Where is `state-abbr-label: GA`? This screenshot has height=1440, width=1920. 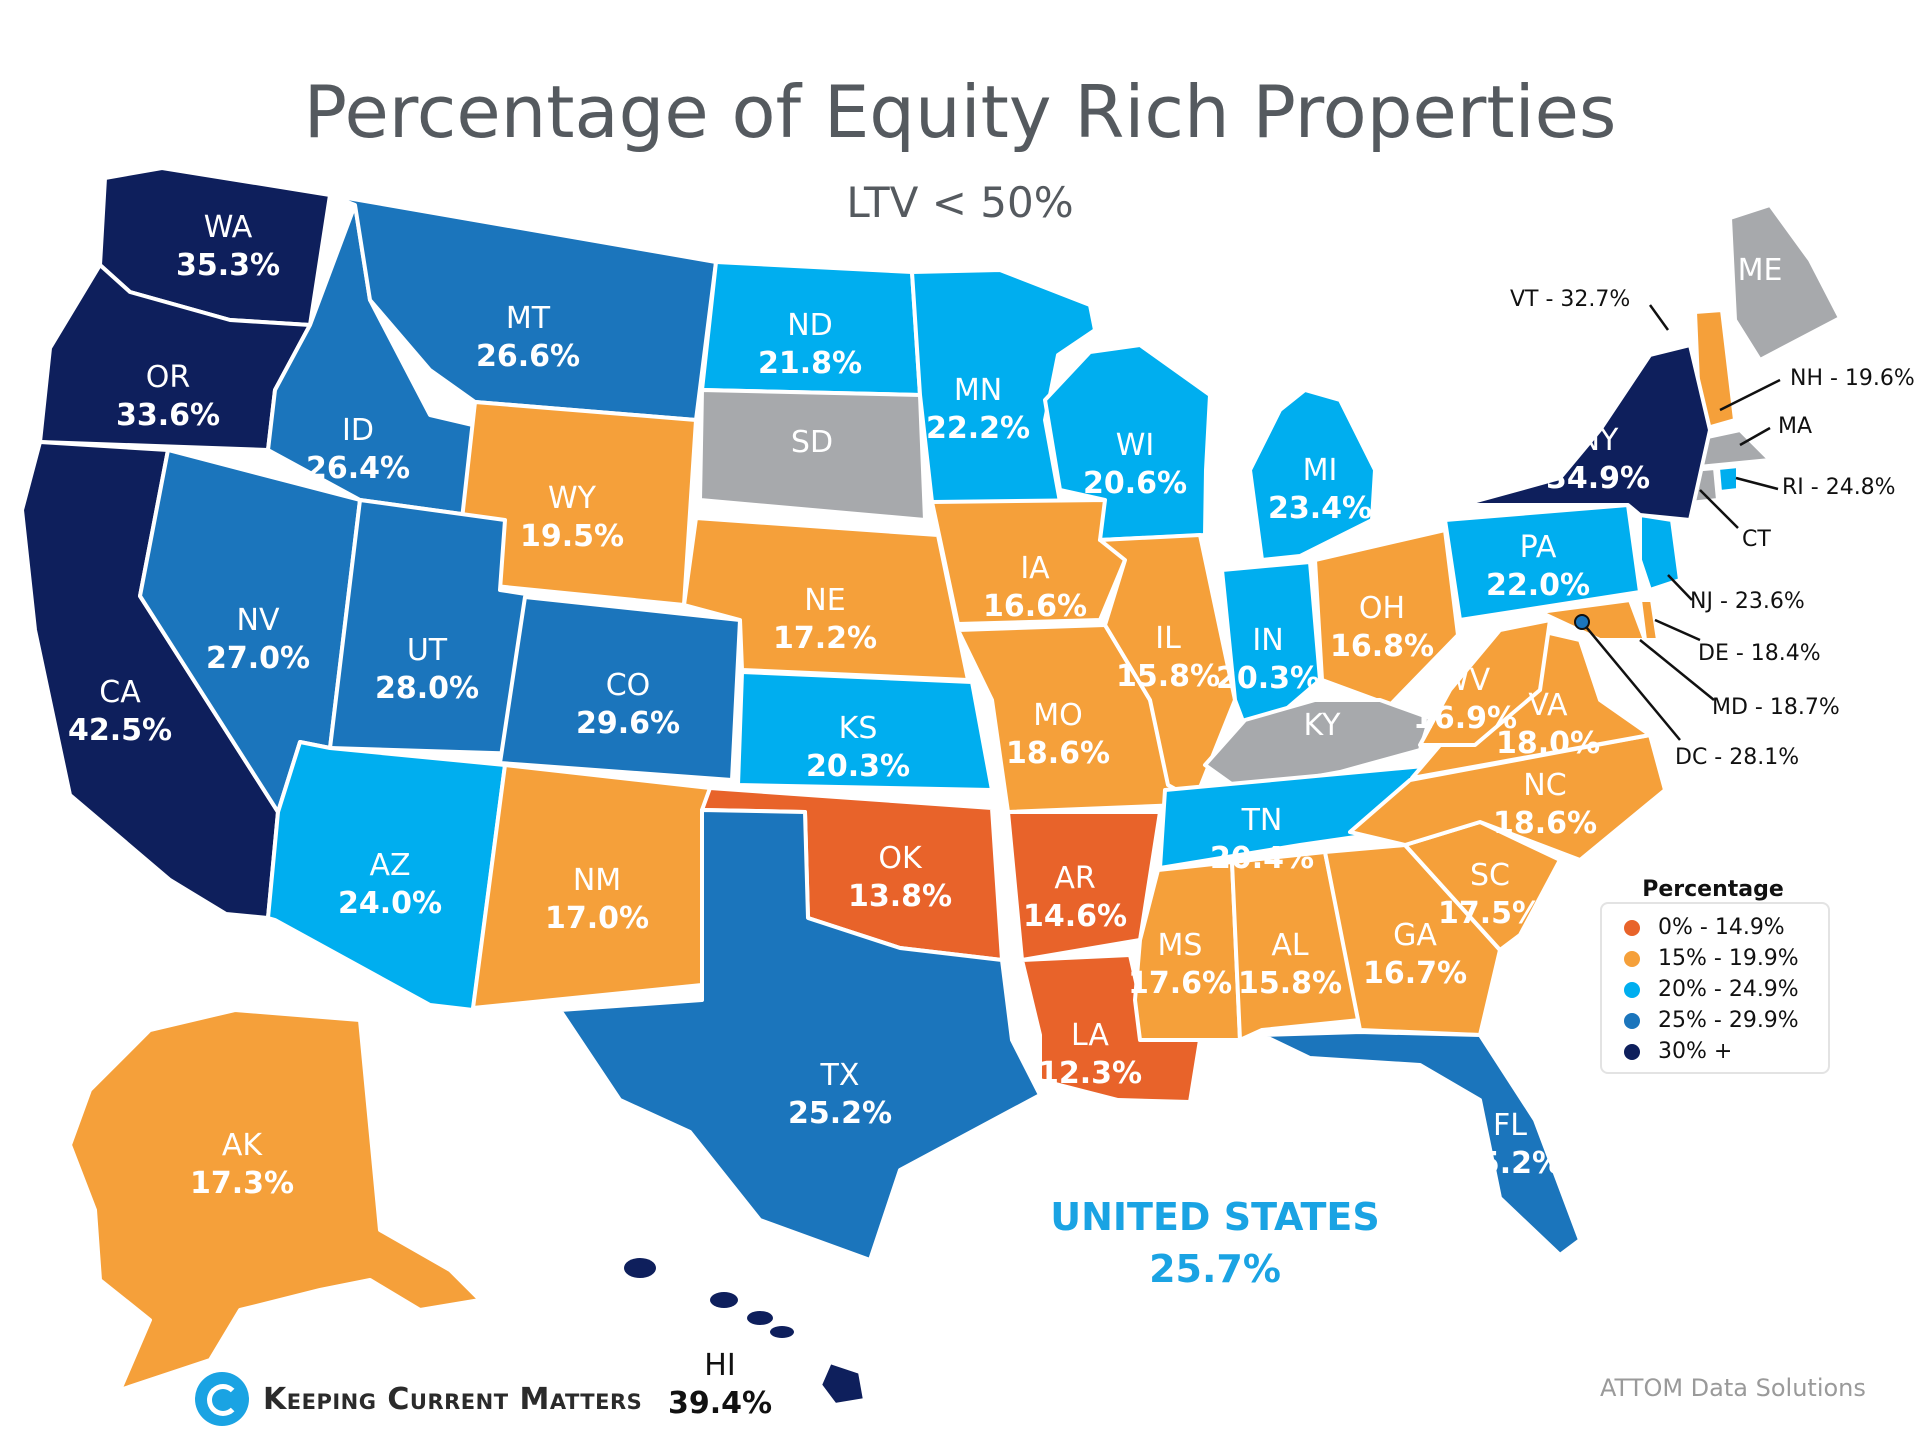 state-abbr-label: GA is located at coordinates (1415, 935).